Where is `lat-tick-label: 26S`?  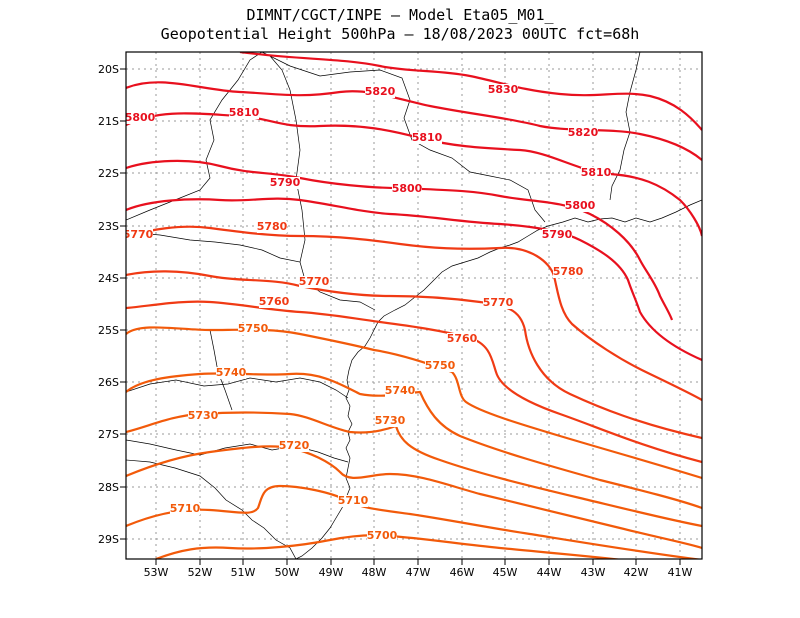
lat-tick-label: 26S is located at coordinates (108, 382).